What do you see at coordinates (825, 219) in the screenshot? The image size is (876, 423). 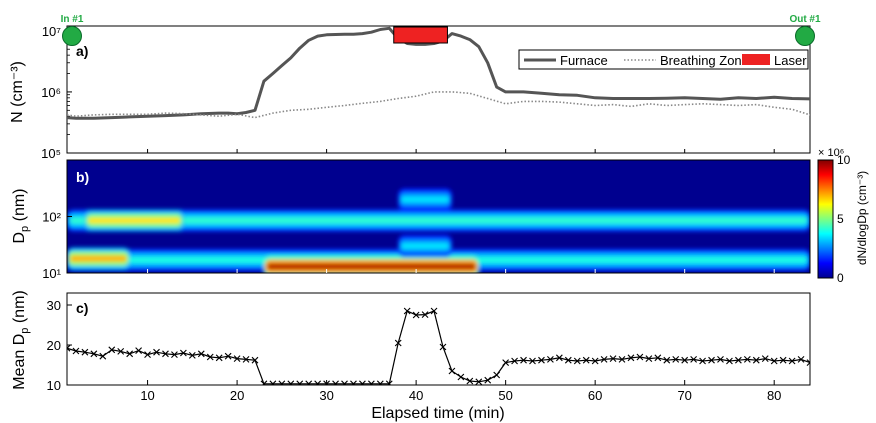 I see `colorbar-gradient` at bounding box center [825, 219].